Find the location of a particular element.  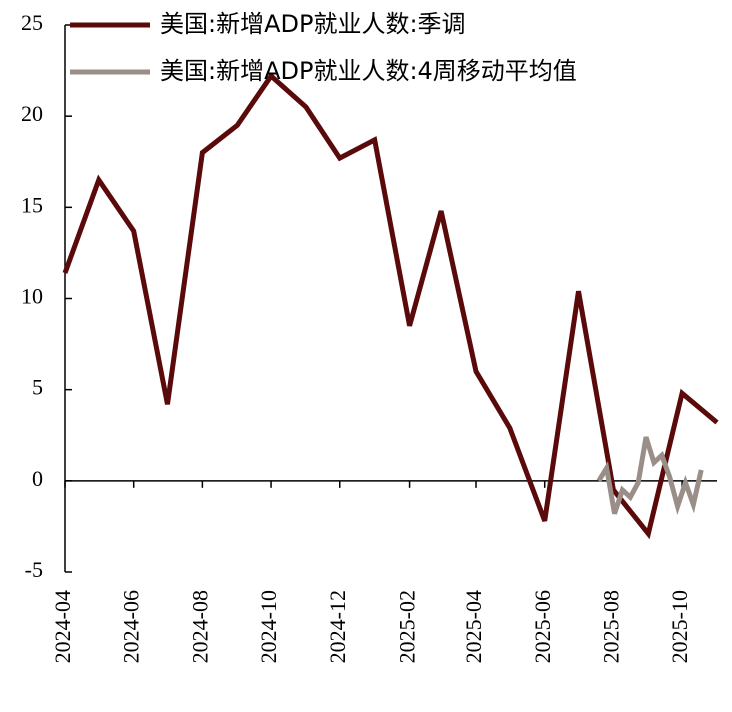

x-tick-label: 2025-08 is located at coordinates (610, 626).